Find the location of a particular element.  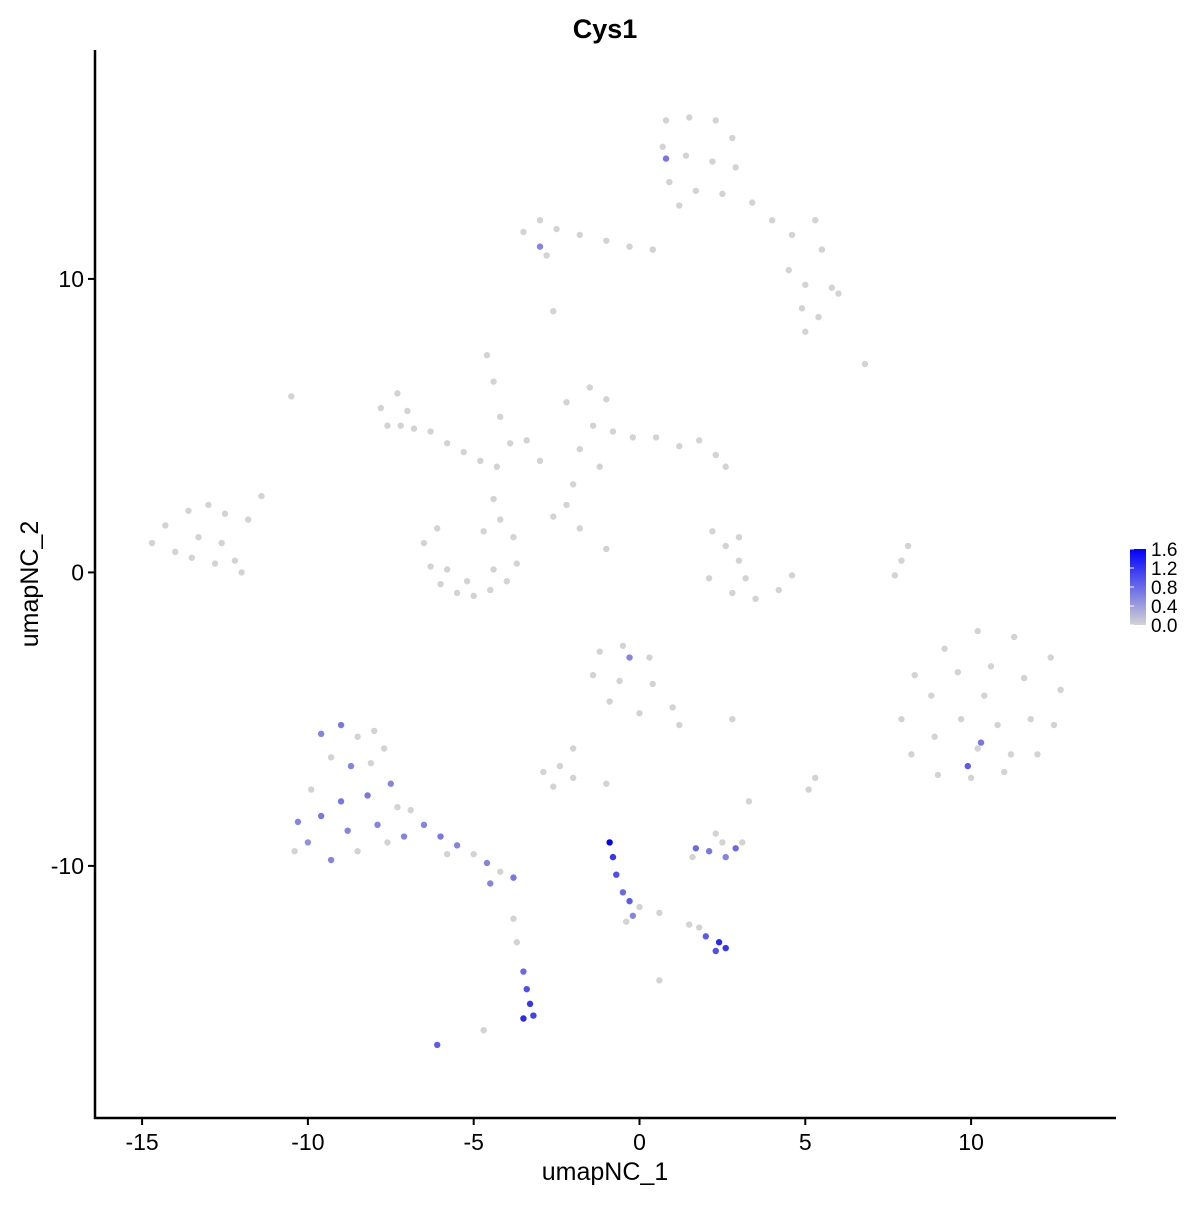

colorbar-tick-label: 1.6 is located at coordinates (1164, 550).